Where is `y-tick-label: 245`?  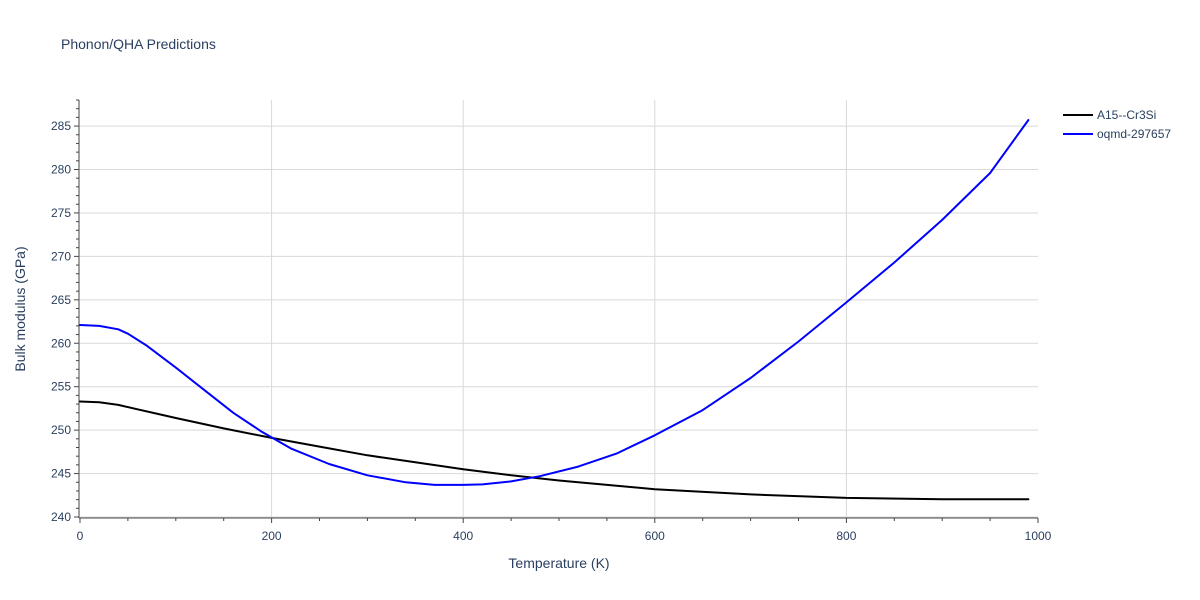 y-tick-label: 245 is located at coordinates (61, 474).